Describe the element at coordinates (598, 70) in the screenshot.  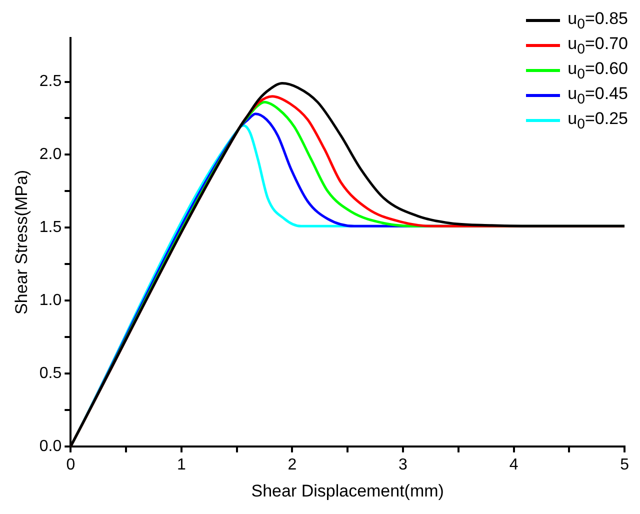
I see `legend-label: u$_{0}$=0.60` at that location.